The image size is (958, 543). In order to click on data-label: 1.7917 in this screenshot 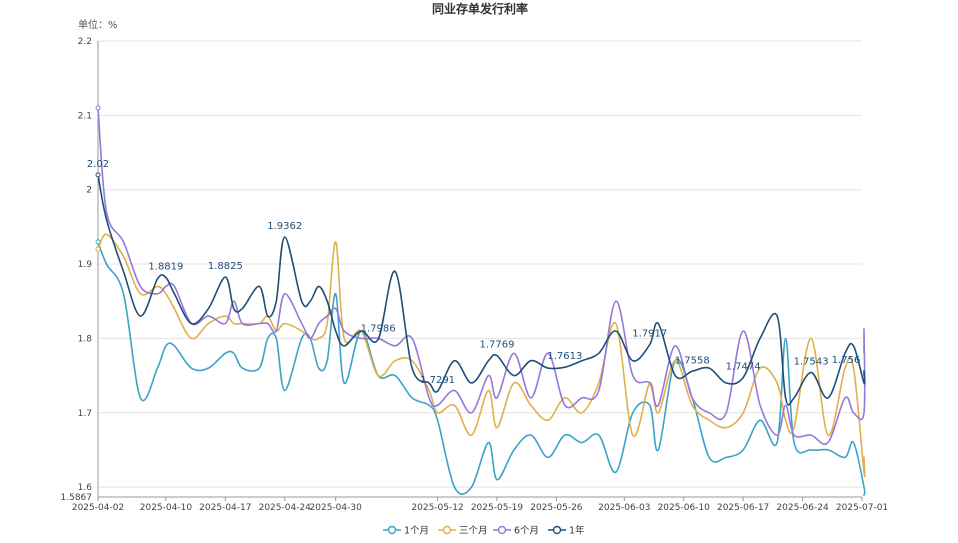, I will do `click(649, 334)`.